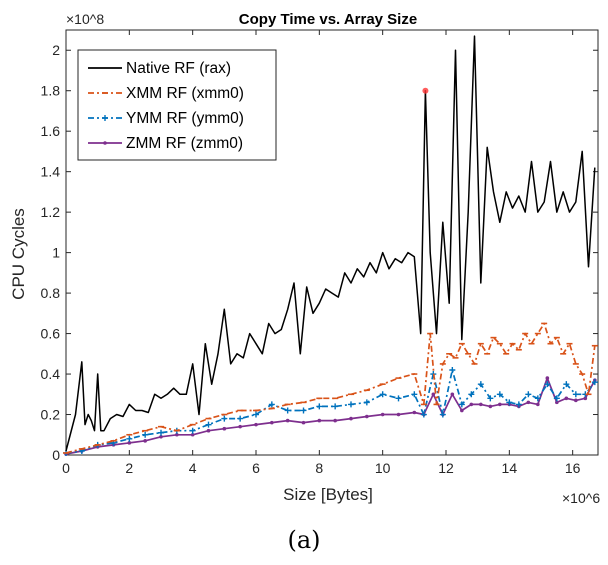 The height and width of the screenshot is (565, 608). What do you see at coordinates (51, 172) in the screenshot?
I see `y-tick-label: 1.4` at bounding box center [51, 172].